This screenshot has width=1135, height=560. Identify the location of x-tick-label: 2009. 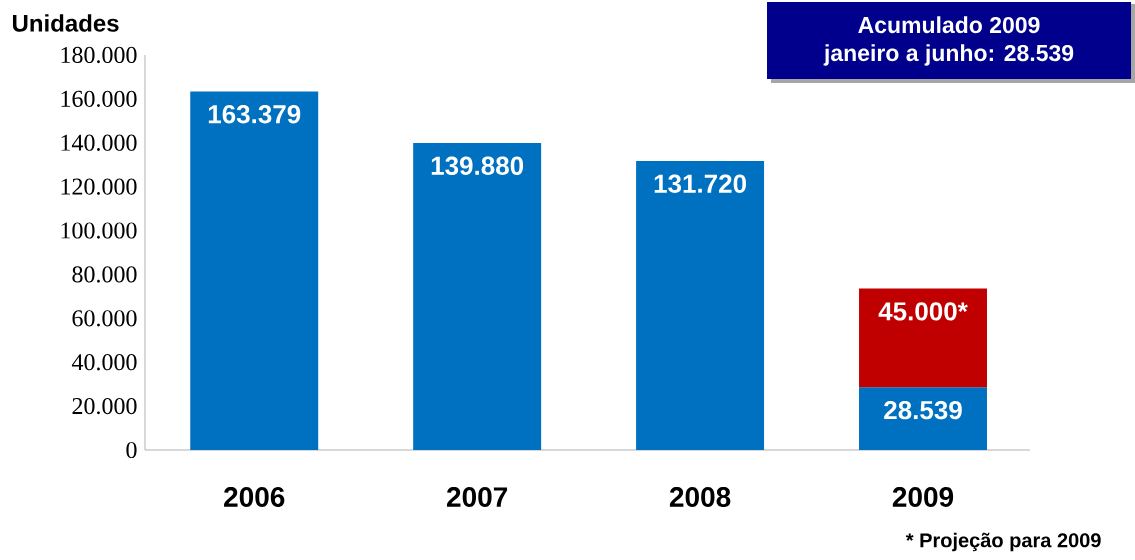
(923, 497).